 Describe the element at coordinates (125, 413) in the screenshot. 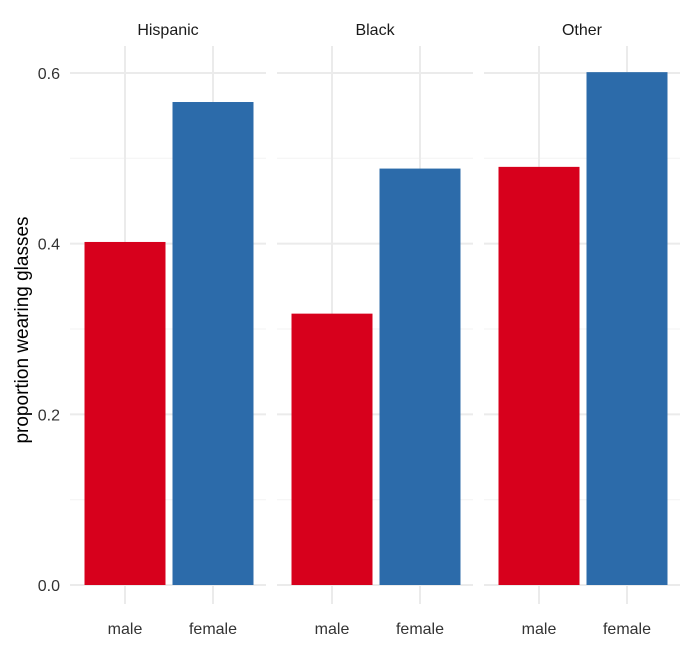

I see `bar-hispanic-male` at that location.